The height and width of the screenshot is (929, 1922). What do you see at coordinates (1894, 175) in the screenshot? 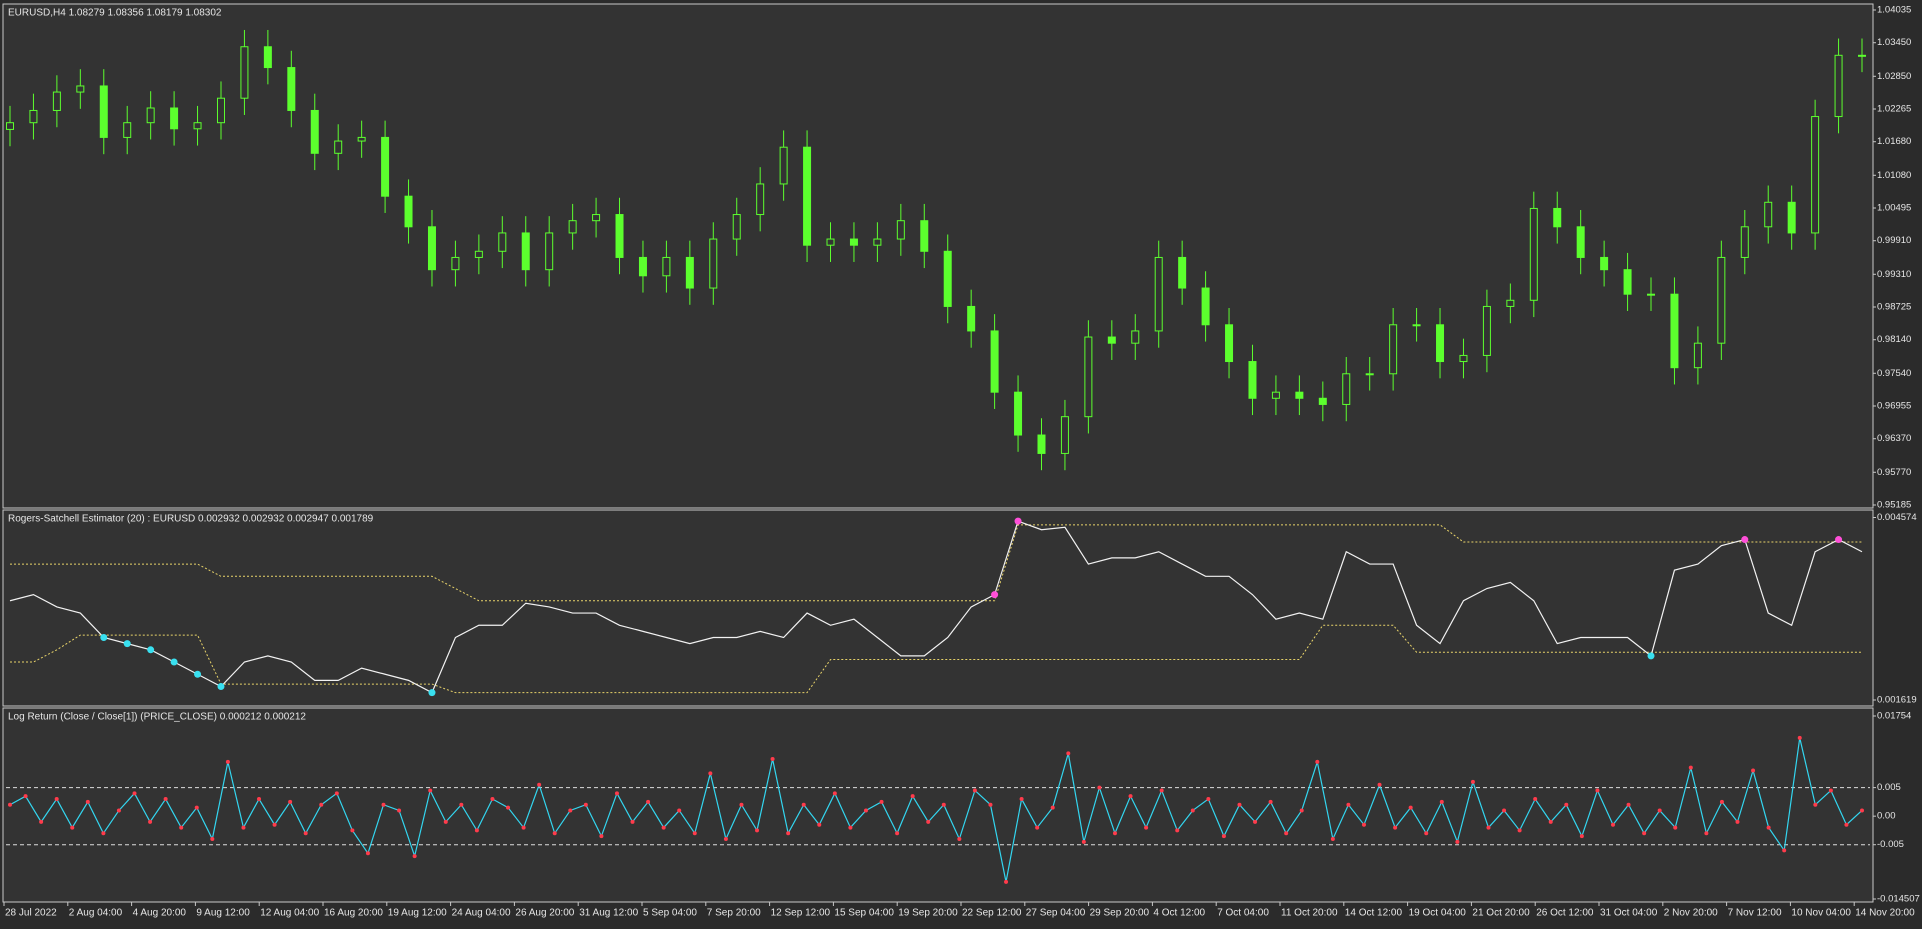
I see `y-tick-label: 1.01080` at bounding box center [1894, 175].